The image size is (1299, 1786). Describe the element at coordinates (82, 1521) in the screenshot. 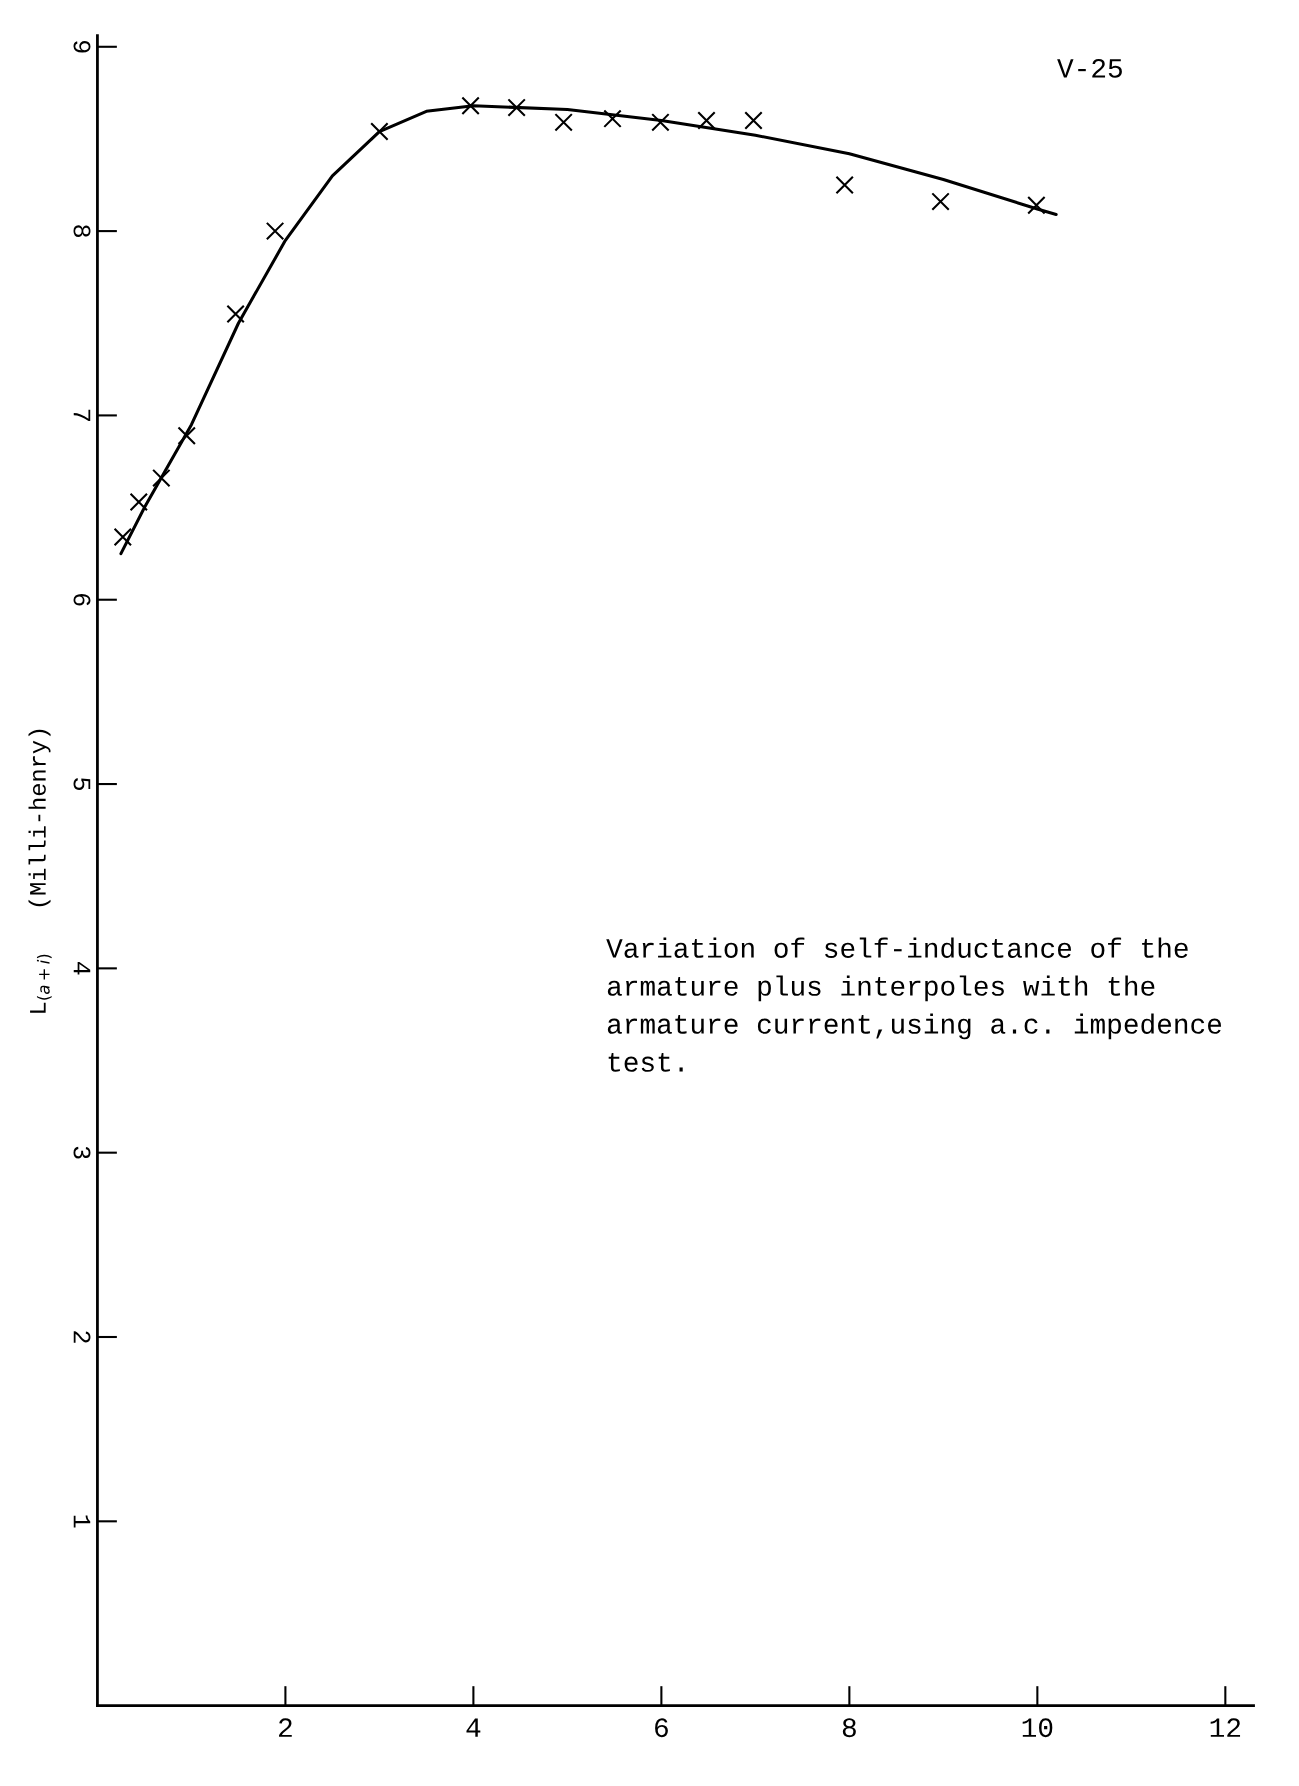

I see `y-tick-label: 1` at that location.